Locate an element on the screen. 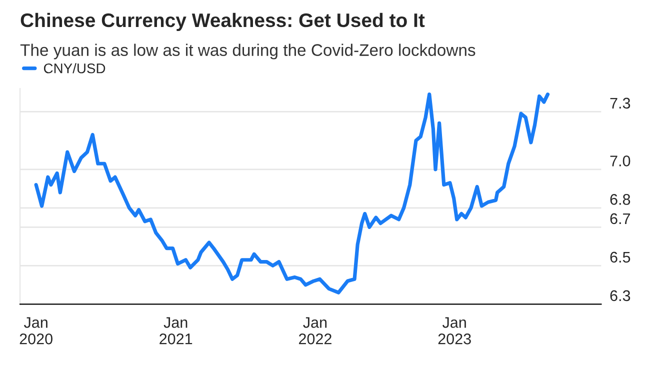 This screenshot has width=668, height=385. y-tick-label: 6.5 is located at coordinates (620, 257).